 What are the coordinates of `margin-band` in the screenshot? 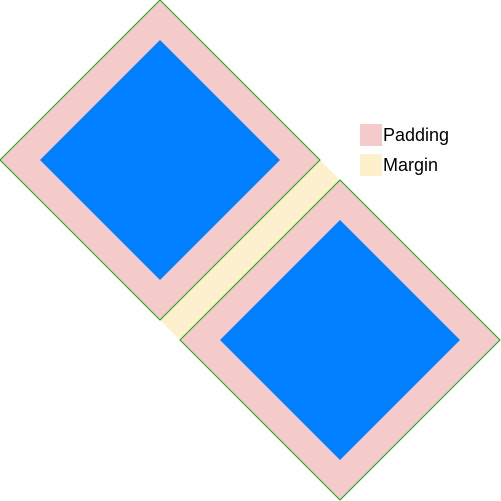 It's located at (250, 250).